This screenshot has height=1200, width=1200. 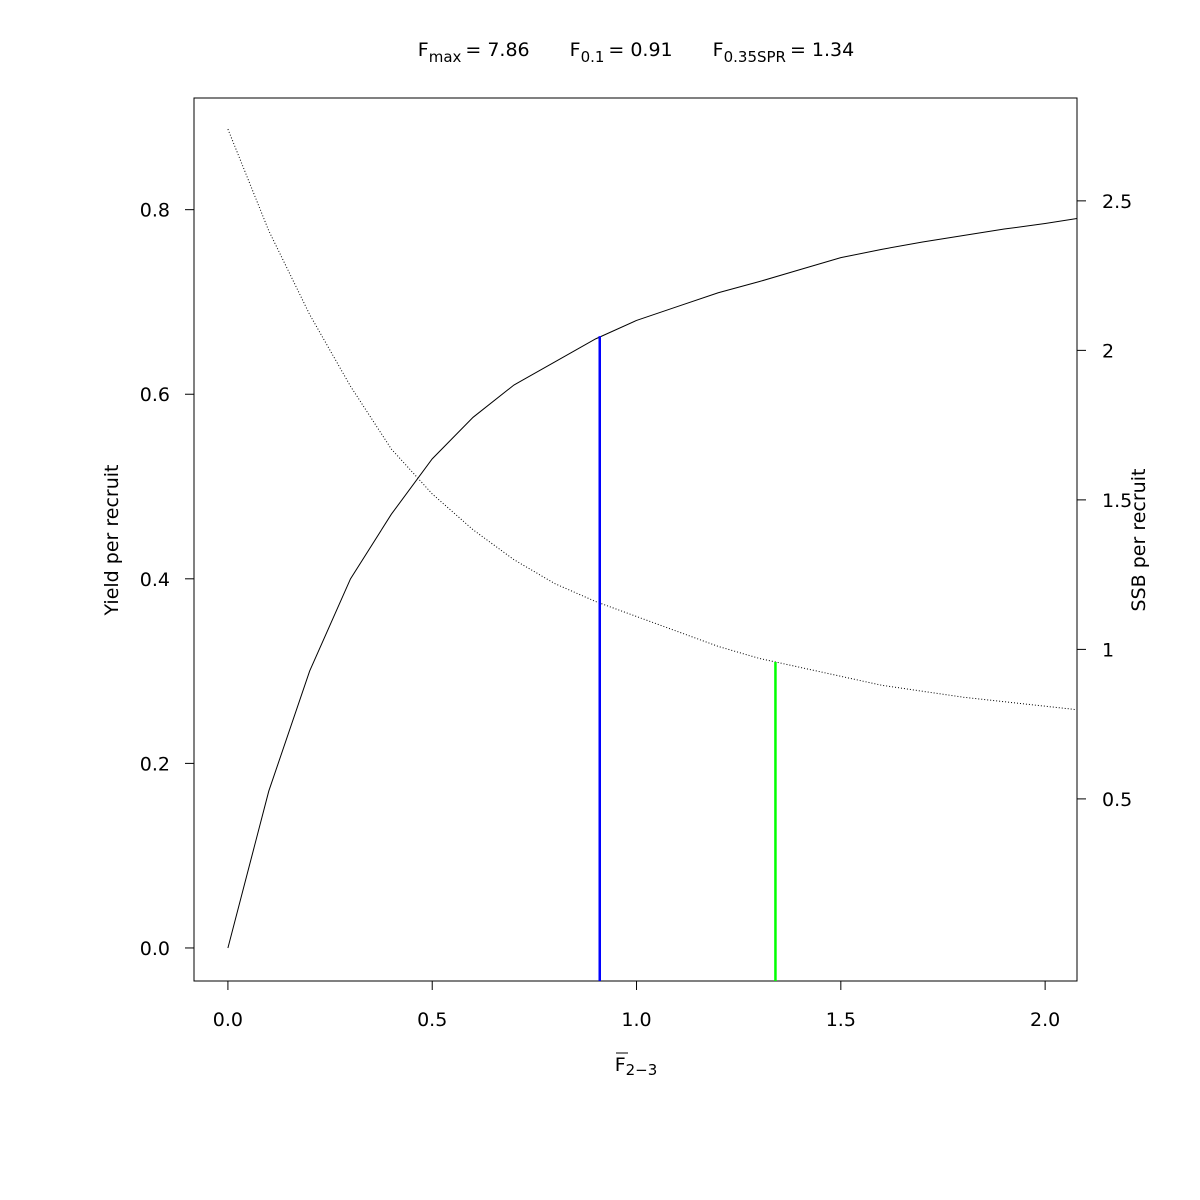 What do you see at coordinates (593, 57) in the screenshot?
I see `title-subscript: 0.1` at bounding box center [593, 57].